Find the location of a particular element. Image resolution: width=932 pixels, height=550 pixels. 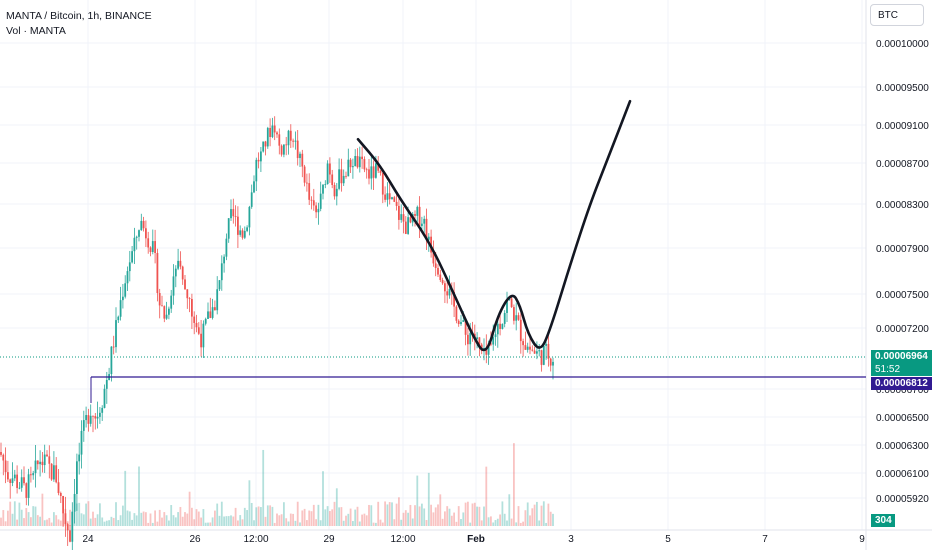

time-tick-label: 12:00 is located at coordinates (255, 539).